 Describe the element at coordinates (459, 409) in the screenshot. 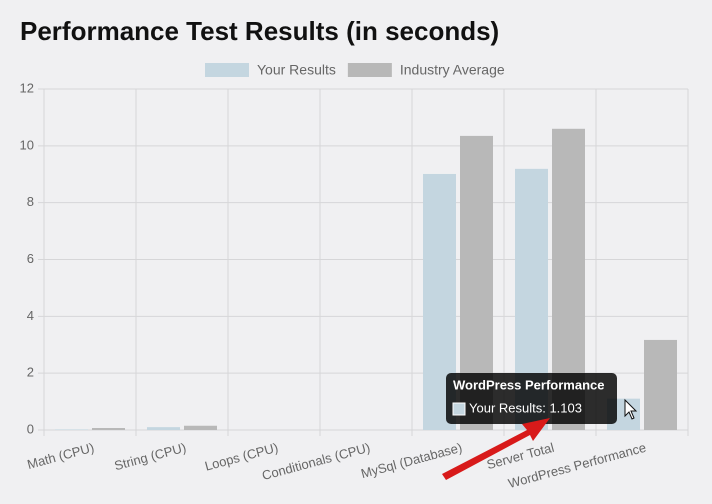

I see `tooltip-swatch` at that location.